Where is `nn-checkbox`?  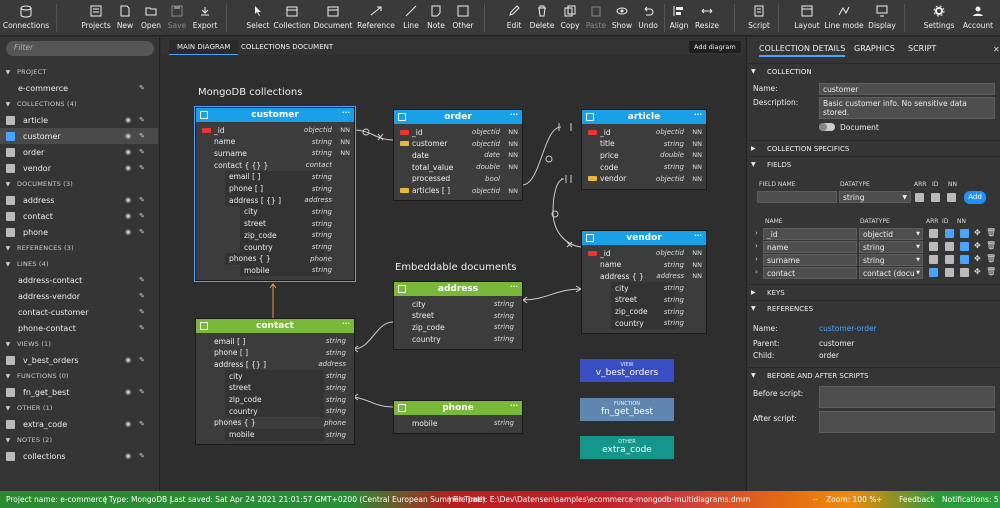 nn-checkbox is located at coordinates (964, 233).